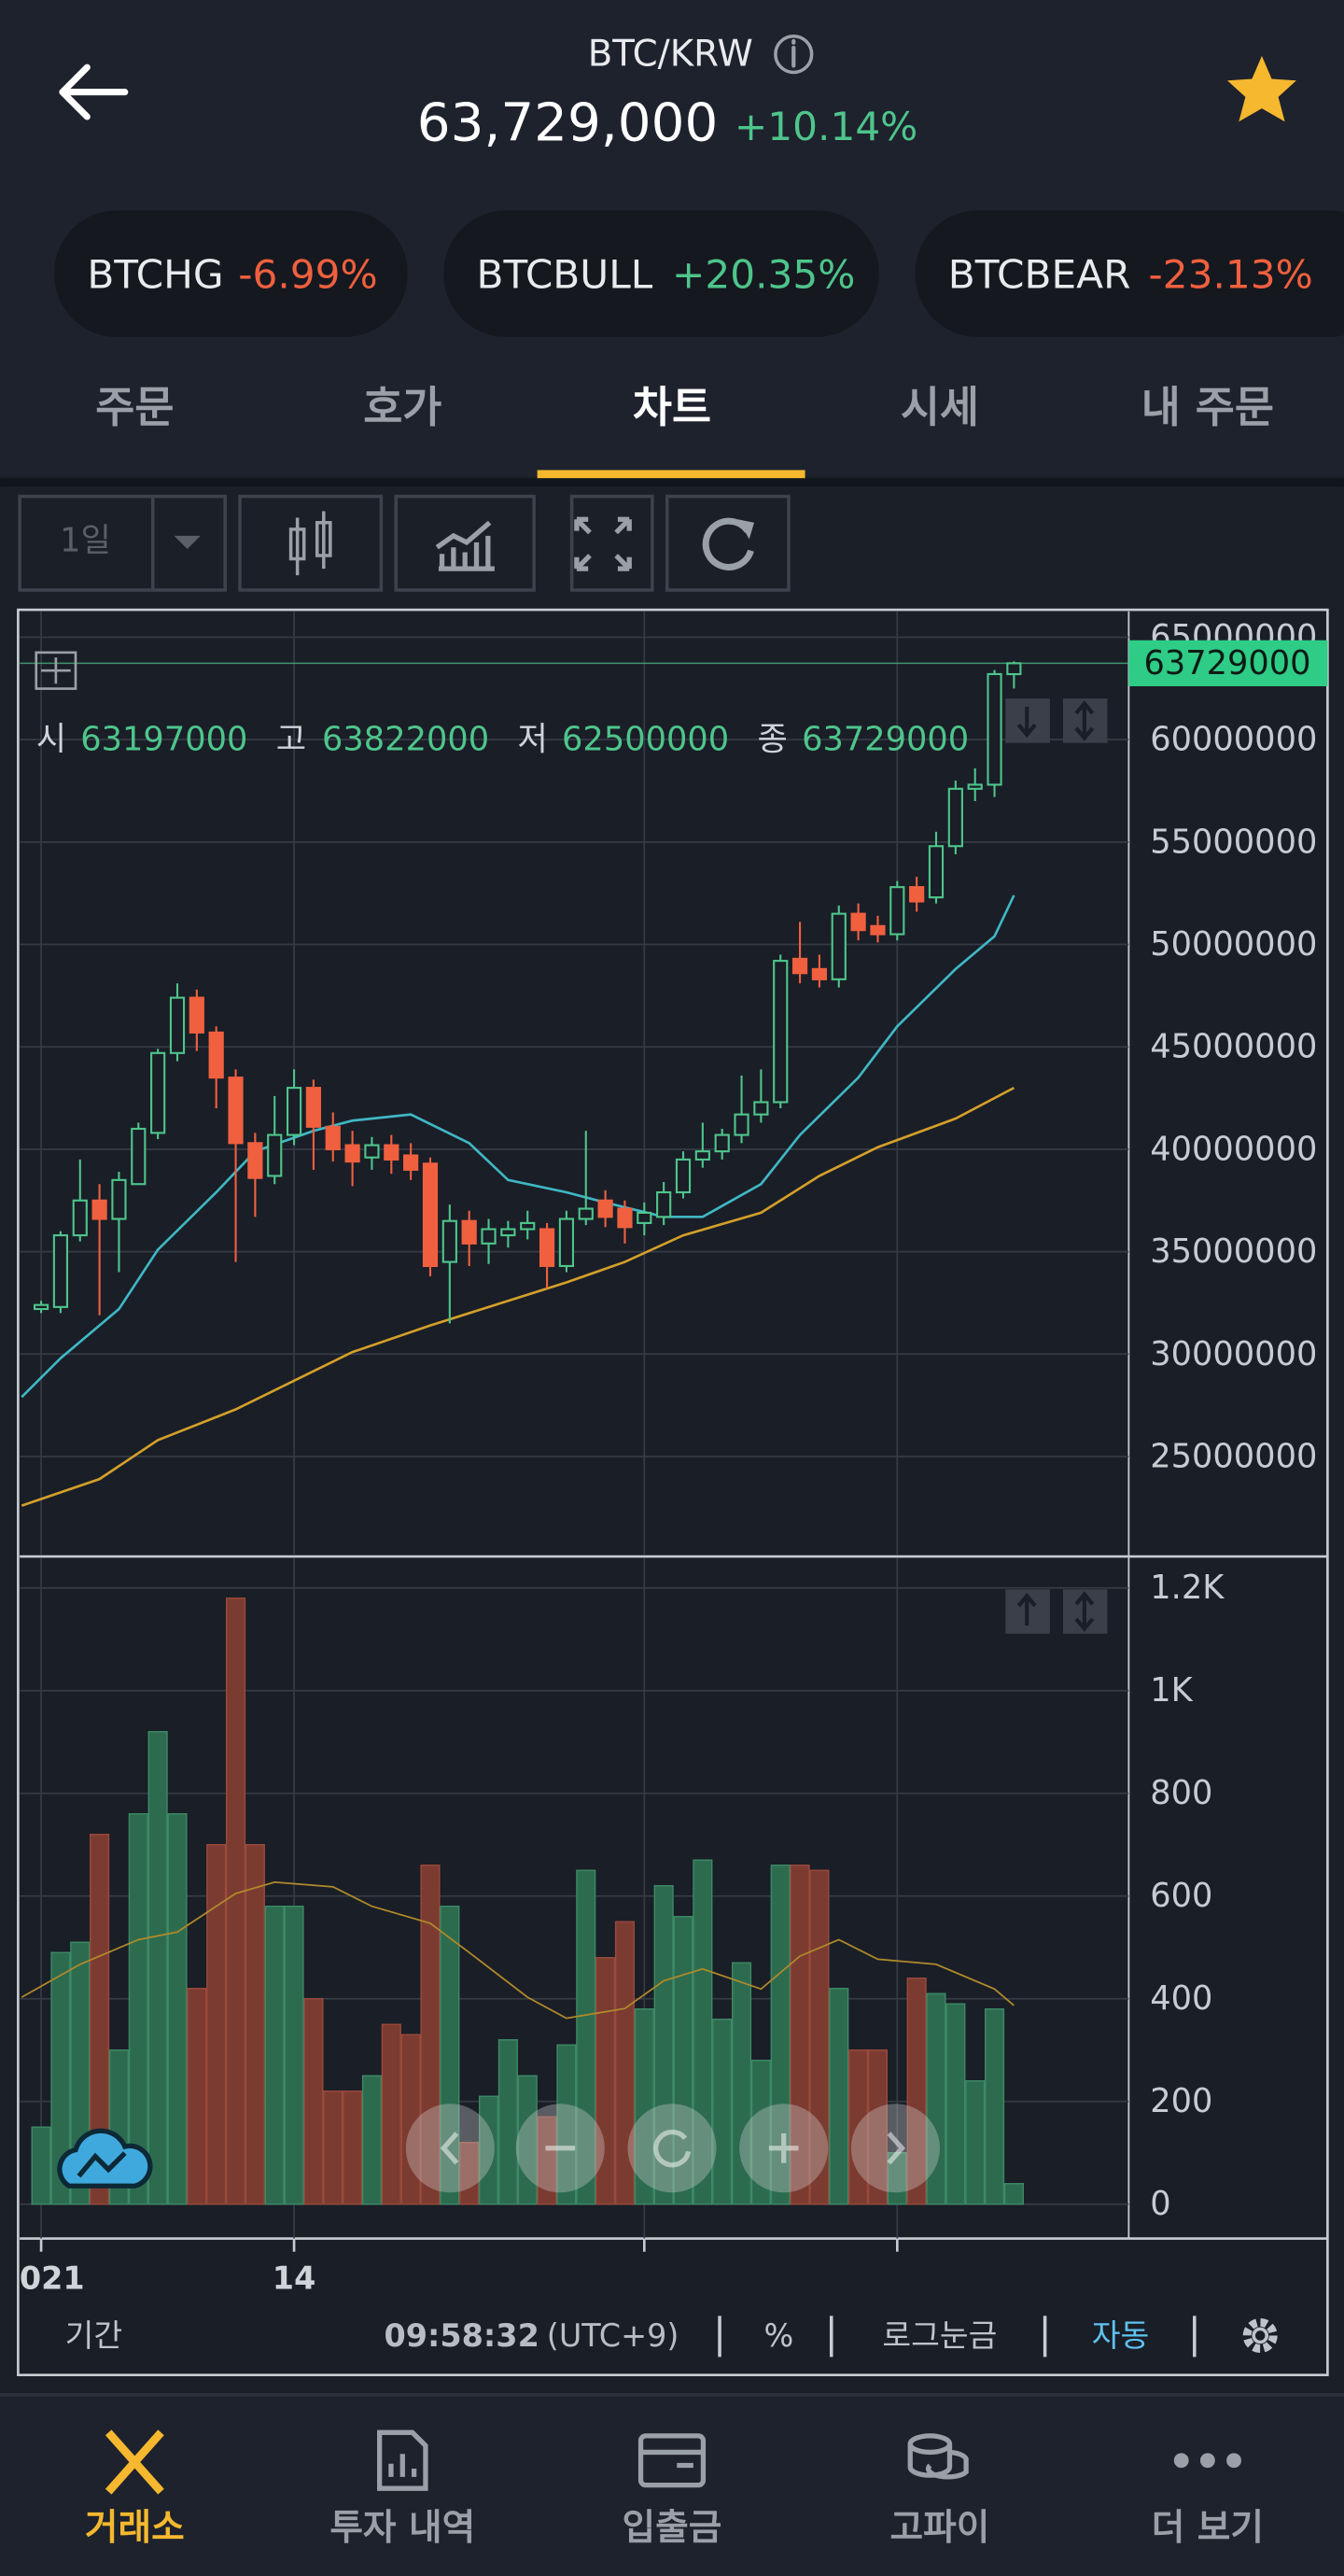  Describe the element at coordinates (122, 543) in the screenshot. I see `interval-button` at that location.